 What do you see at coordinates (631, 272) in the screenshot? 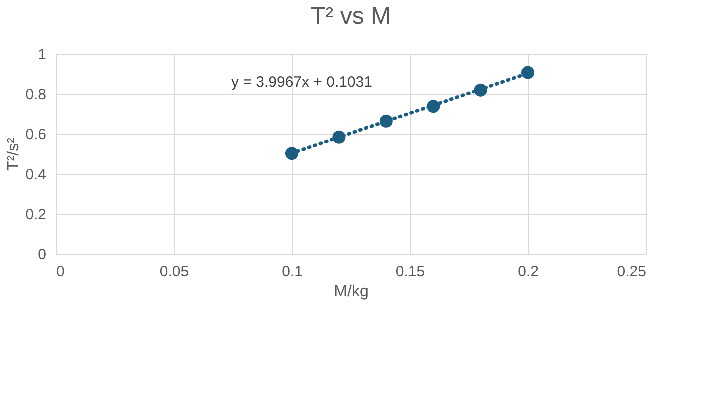
I see `x-tick-label: 0.25` at bounding box center [631, 272].